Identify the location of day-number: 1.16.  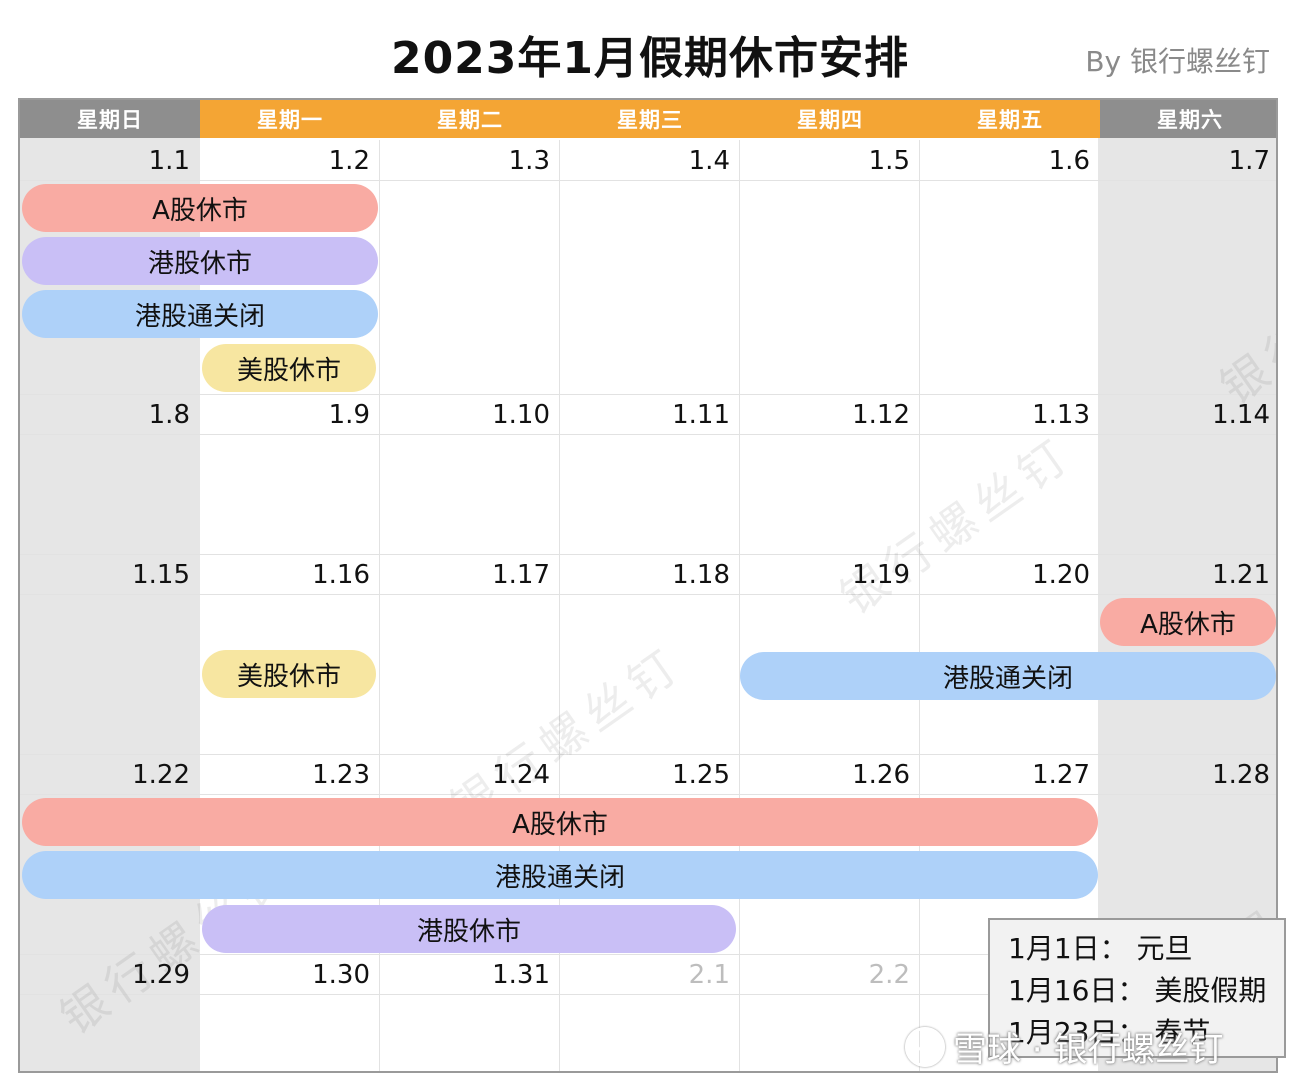
(341, 575).